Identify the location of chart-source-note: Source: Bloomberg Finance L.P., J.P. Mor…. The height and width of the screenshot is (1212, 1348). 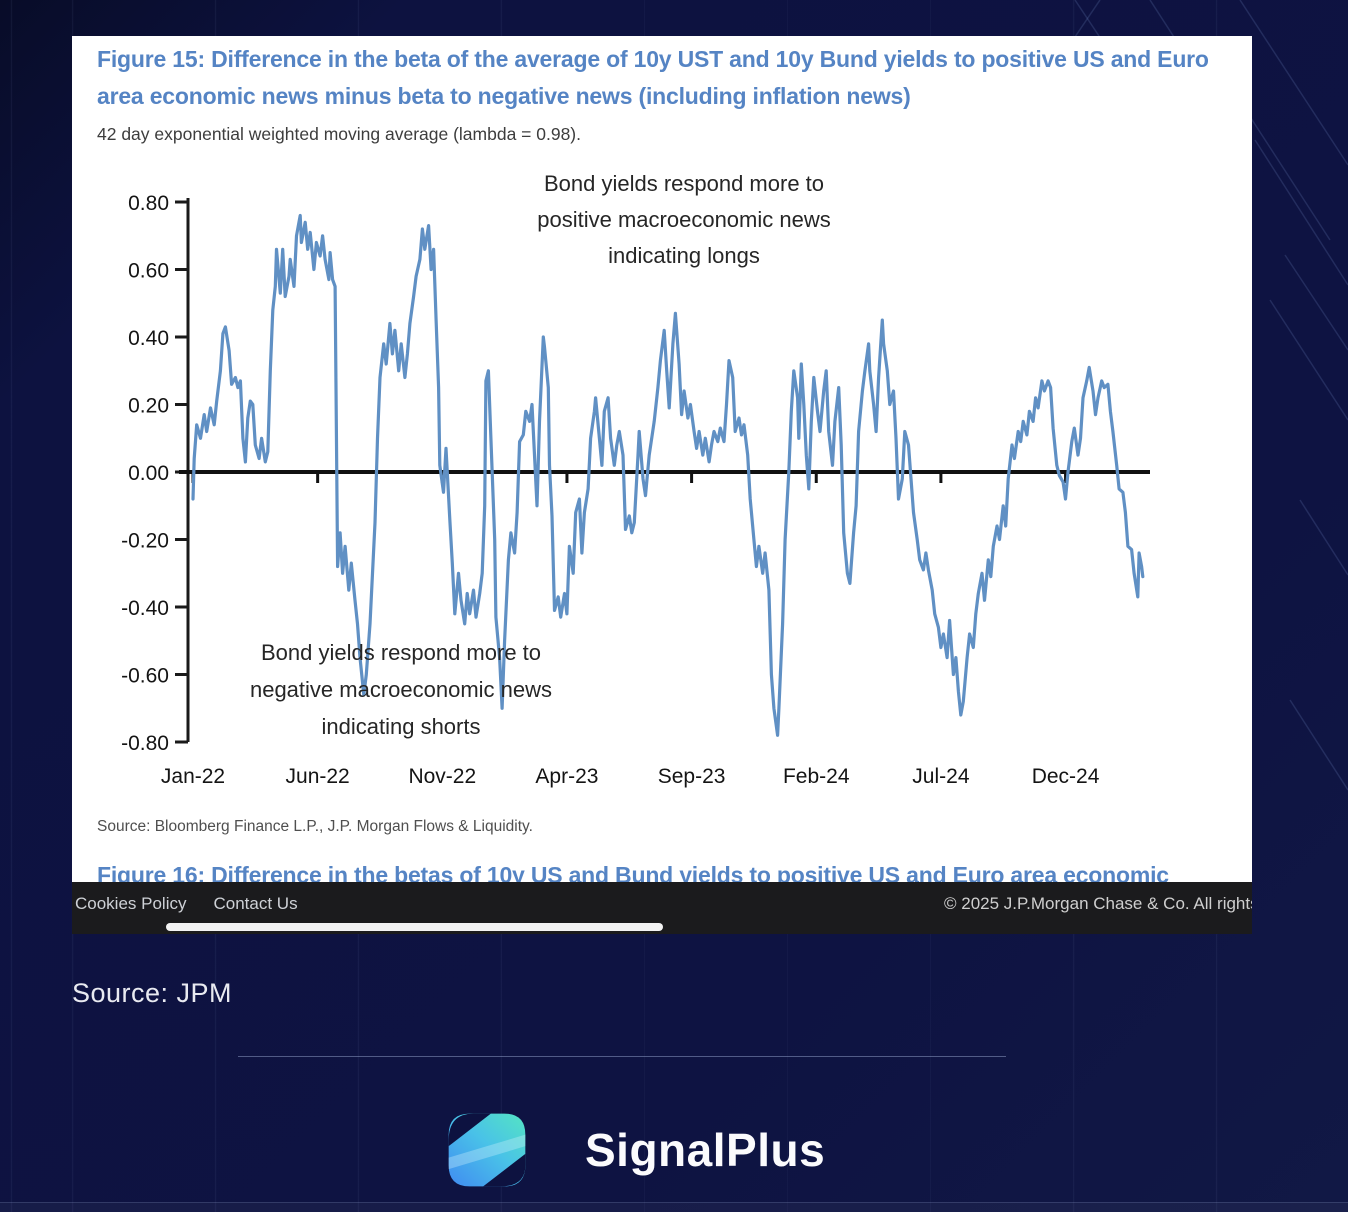
(315, 826).